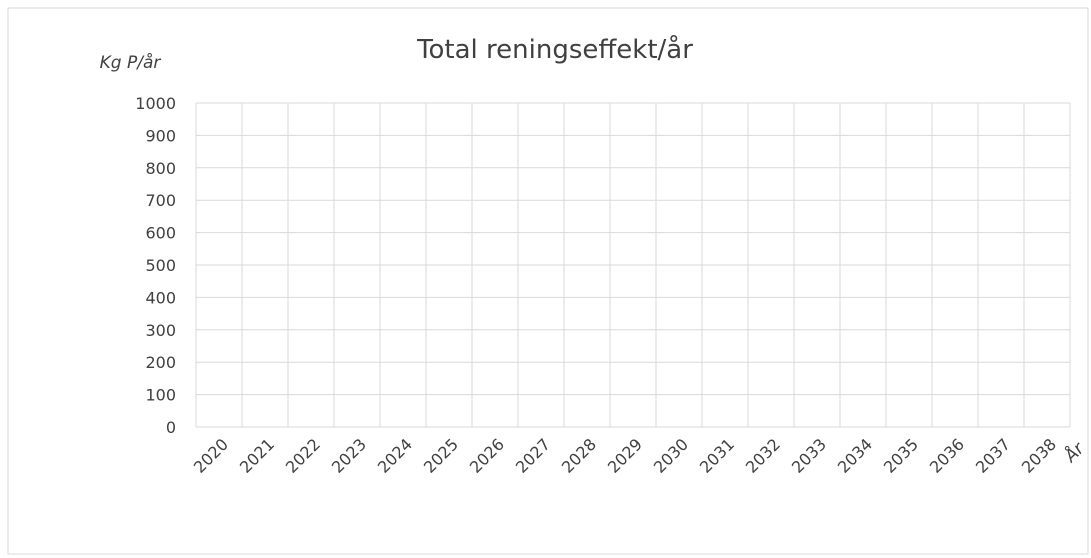 The width and height of the screenshot is (1091, 558). Describe the element at coordinates (160, 362) in the screenshot. I see `y-tick-label: 200` at that location.